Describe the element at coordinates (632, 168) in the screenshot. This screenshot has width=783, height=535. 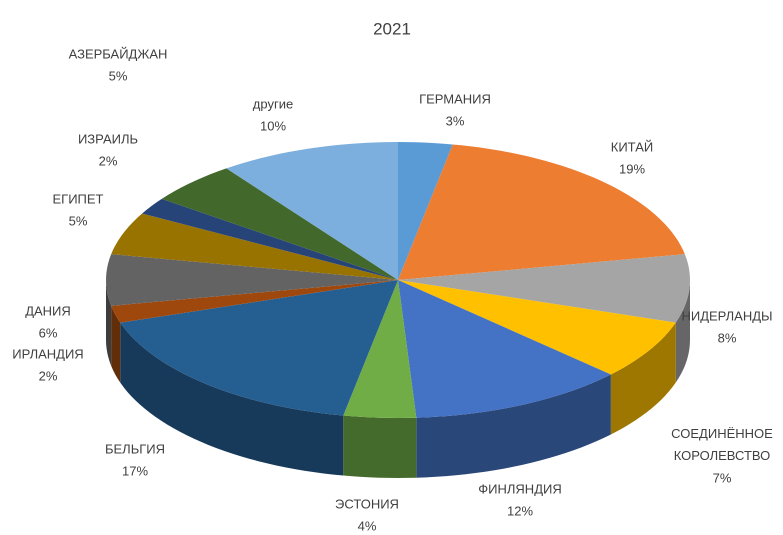
I see `data-label-value: 19%` at that location.